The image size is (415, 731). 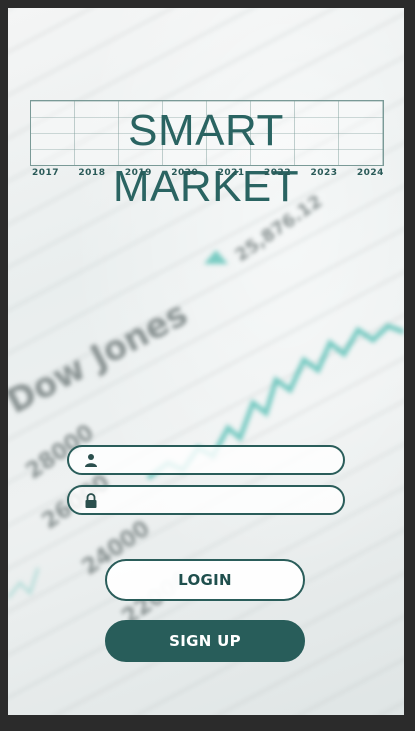 I want to click on password-input, so click(x=225, y=500).